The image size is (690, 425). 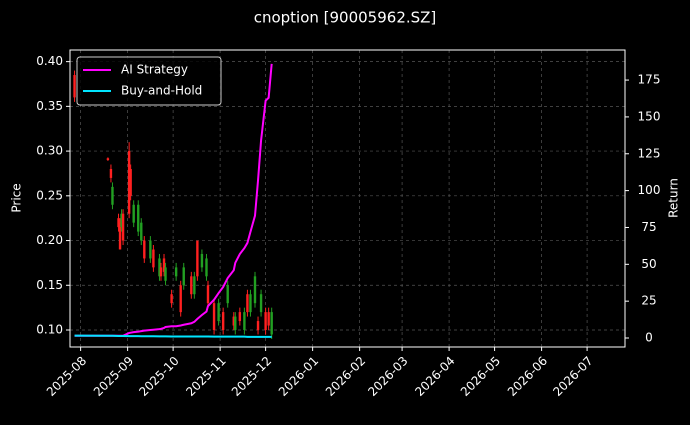 I want to click on y-tick-label: 0.25, so click(x=49, y=195).